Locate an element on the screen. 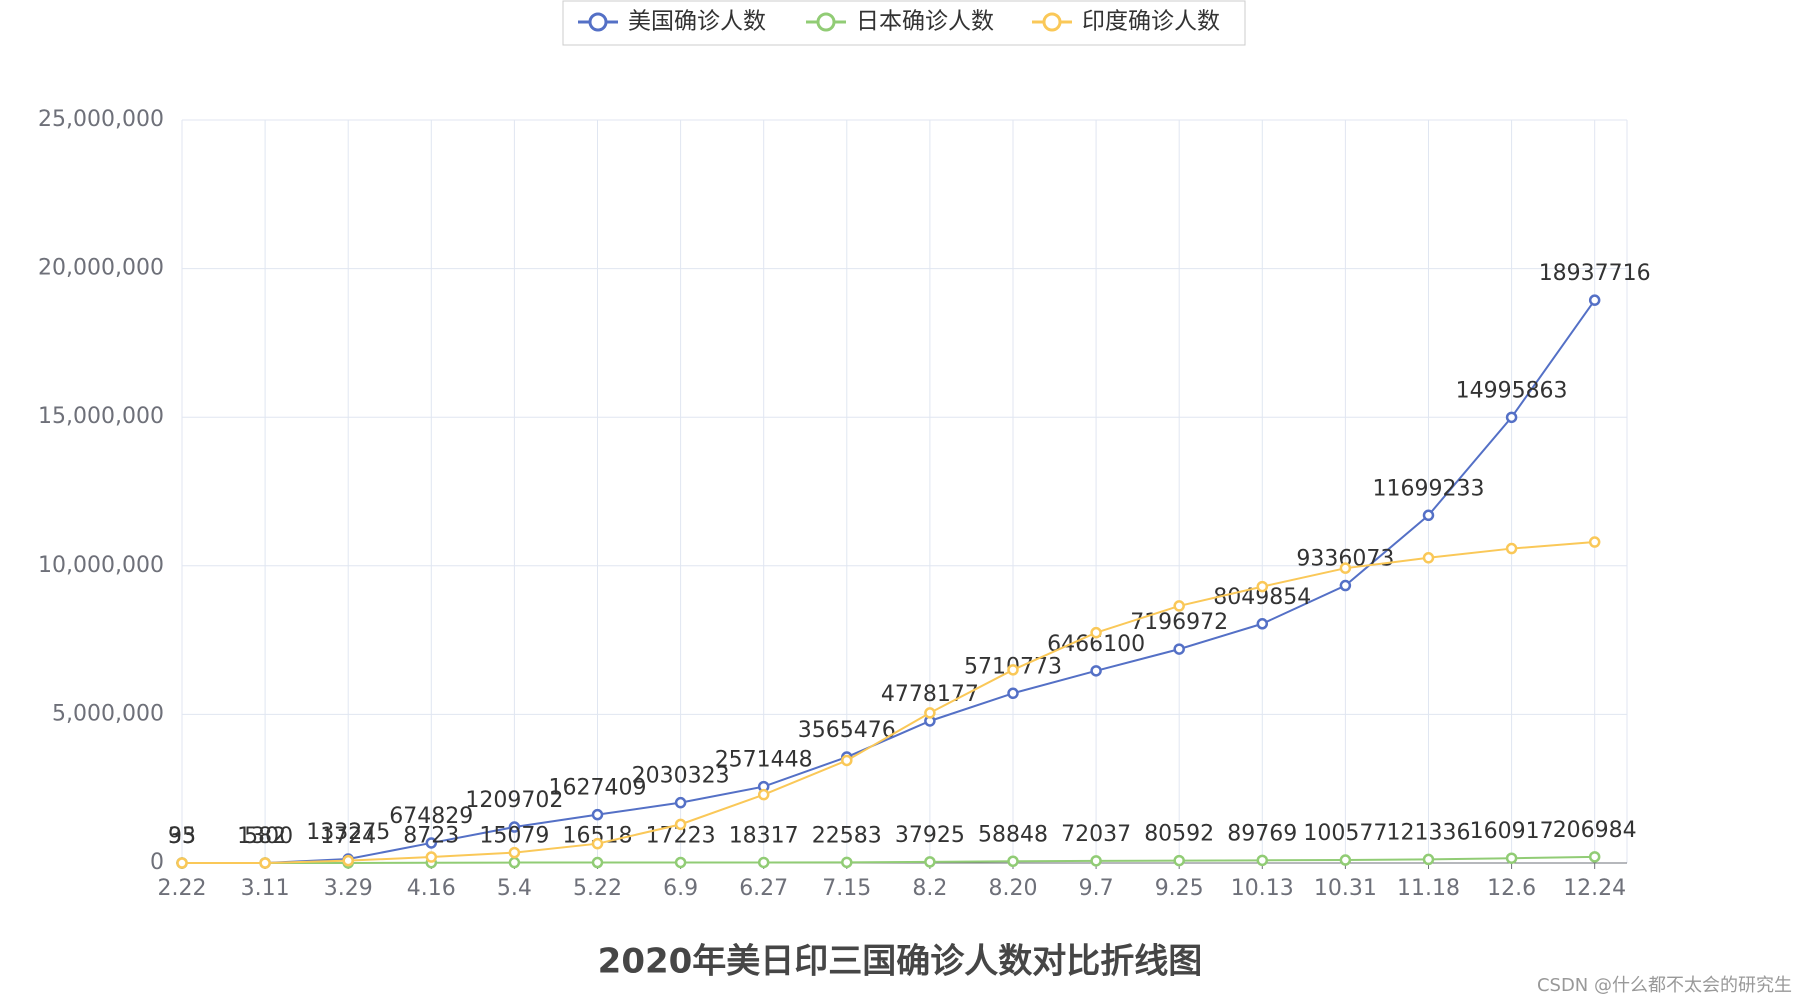 Image resolution: width=1800 pixels, height=1000 pixels. data-label: 2030323 is located at coordinates (681, 776).